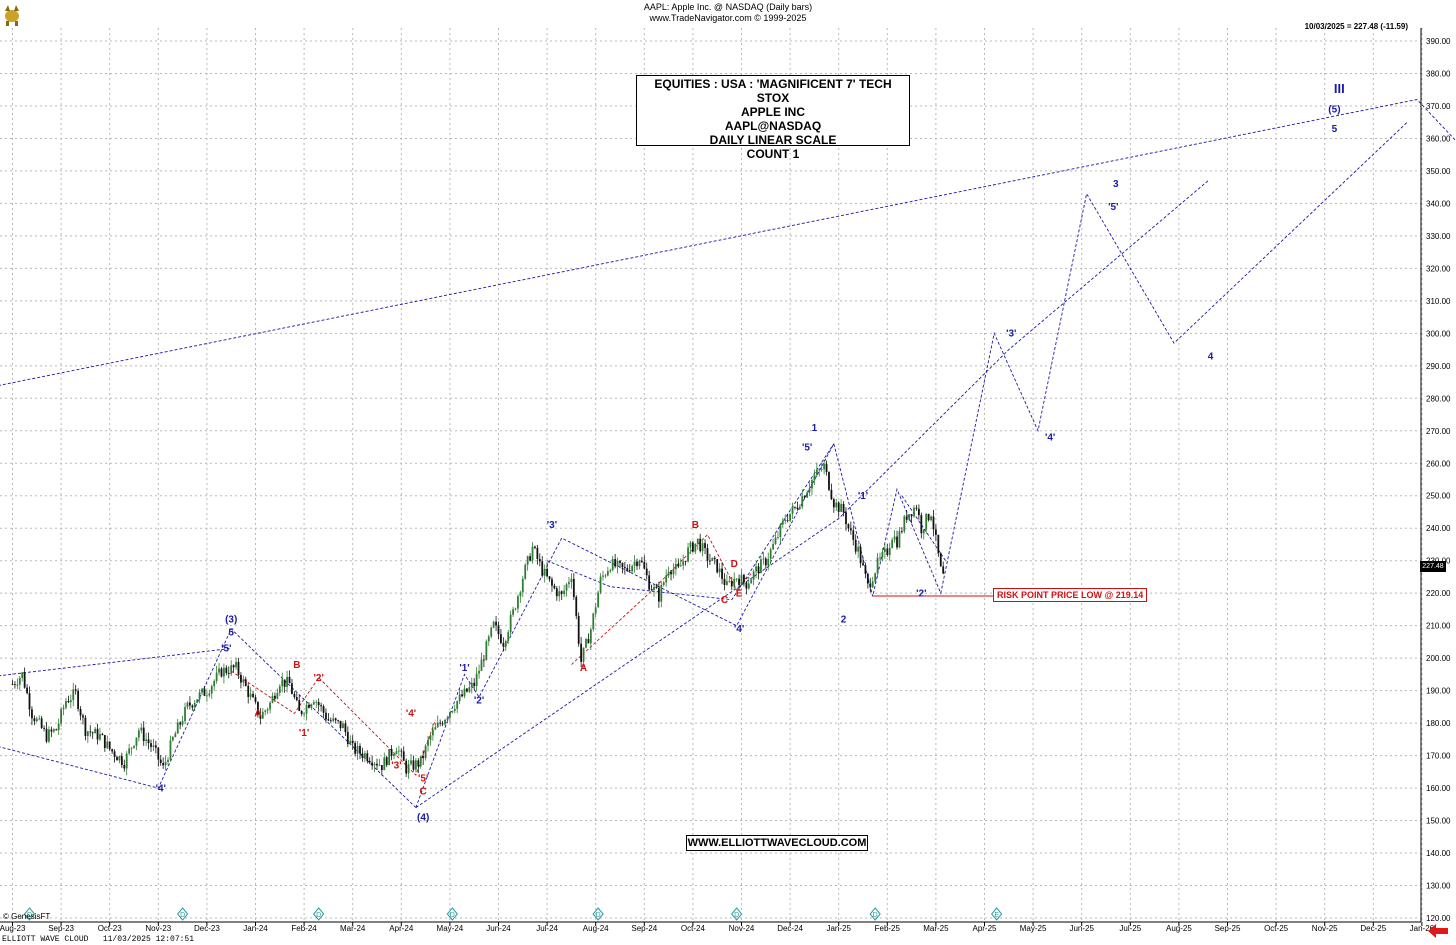 The image size is (1456, 945). Describe the element at coordinates (1438, 41) in the screenshot. I see `y-tick-label: 390.00` at that location.